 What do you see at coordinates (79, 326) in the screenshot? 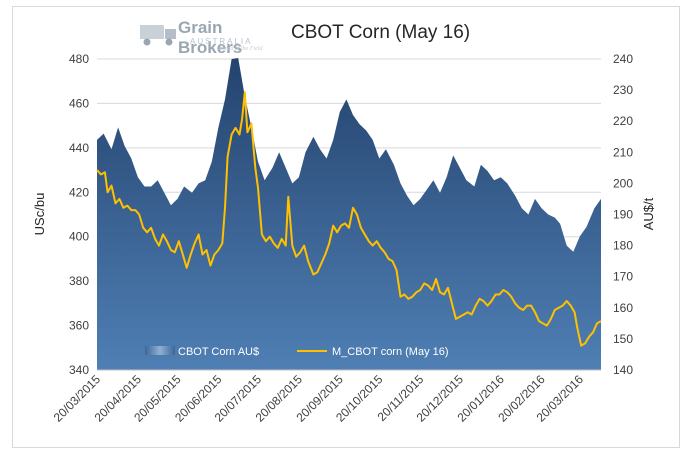
I see `y-left-tick-label: 360` at bounding box center [79, 326].